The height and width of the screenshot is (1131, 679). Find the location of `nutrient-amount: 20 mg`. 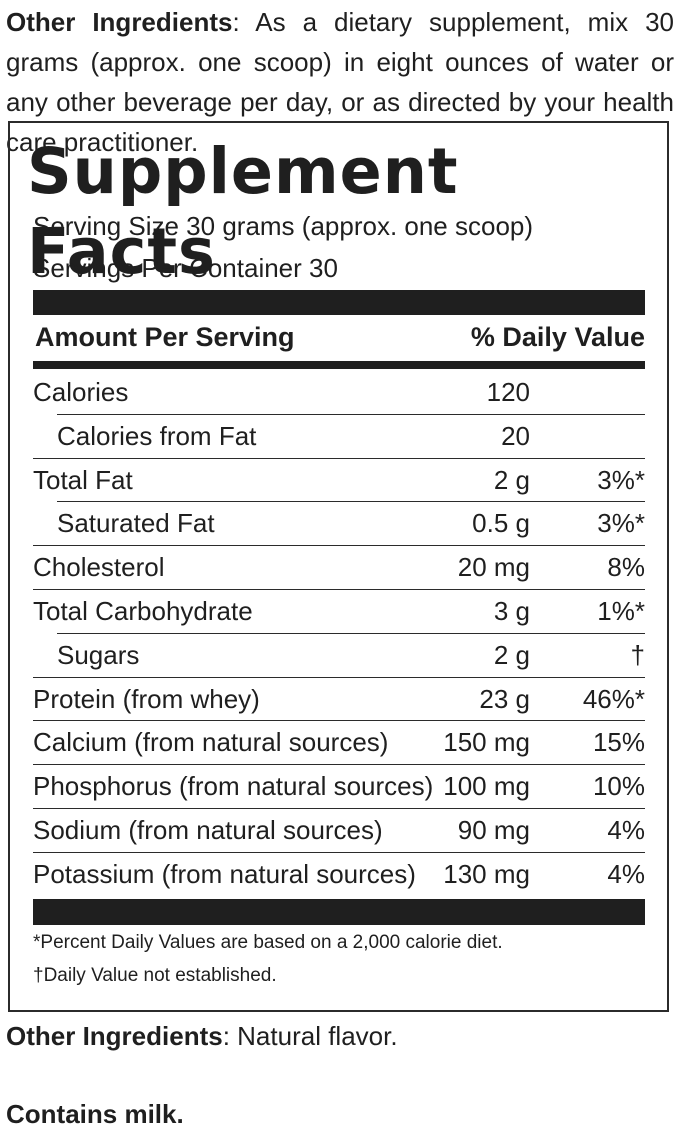

nutrient-amount: 20 mg is located at coordinates (493, 567).